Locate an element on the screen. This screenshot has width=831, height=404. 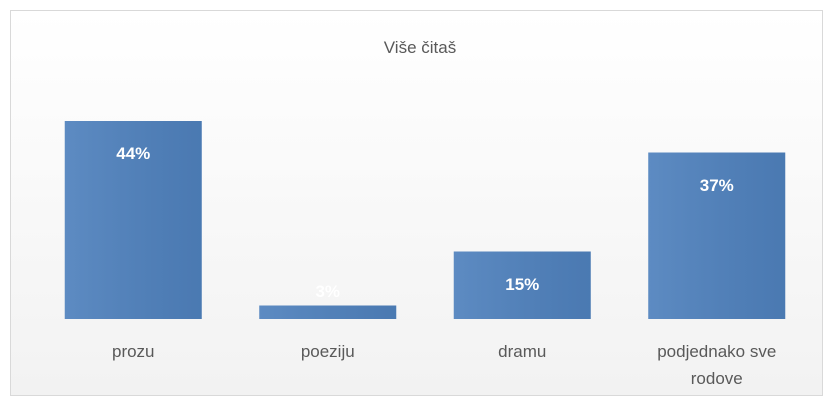
chart-title: Više čitaš is located at coordinates (420, 47).